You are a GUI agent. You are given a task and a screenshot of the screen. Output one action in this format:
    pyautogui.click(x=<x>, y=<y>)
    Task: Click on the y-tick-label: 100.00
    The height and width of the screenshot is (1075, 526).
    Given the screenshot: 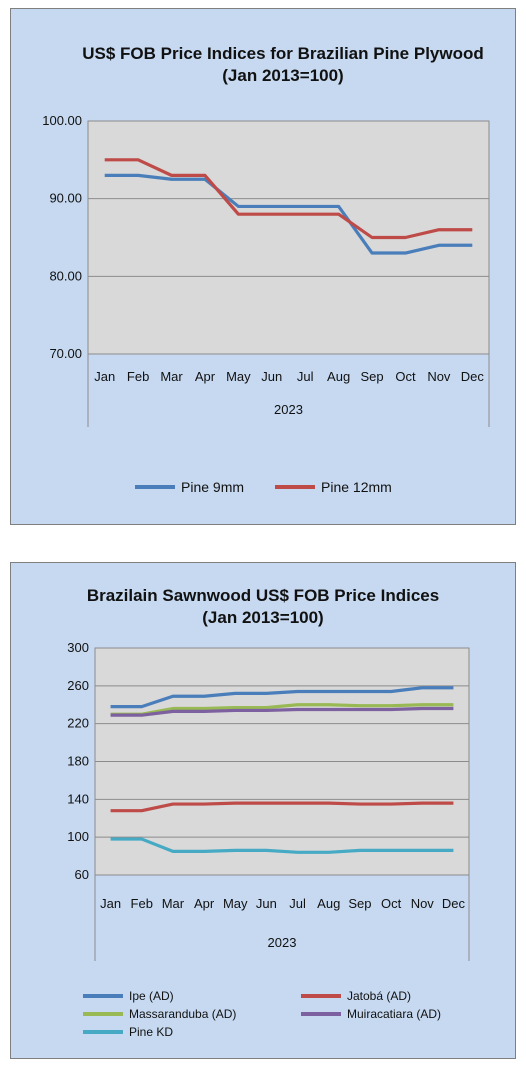 What is the action you would take?
    pyautogui.click(x=62, y=120)
    